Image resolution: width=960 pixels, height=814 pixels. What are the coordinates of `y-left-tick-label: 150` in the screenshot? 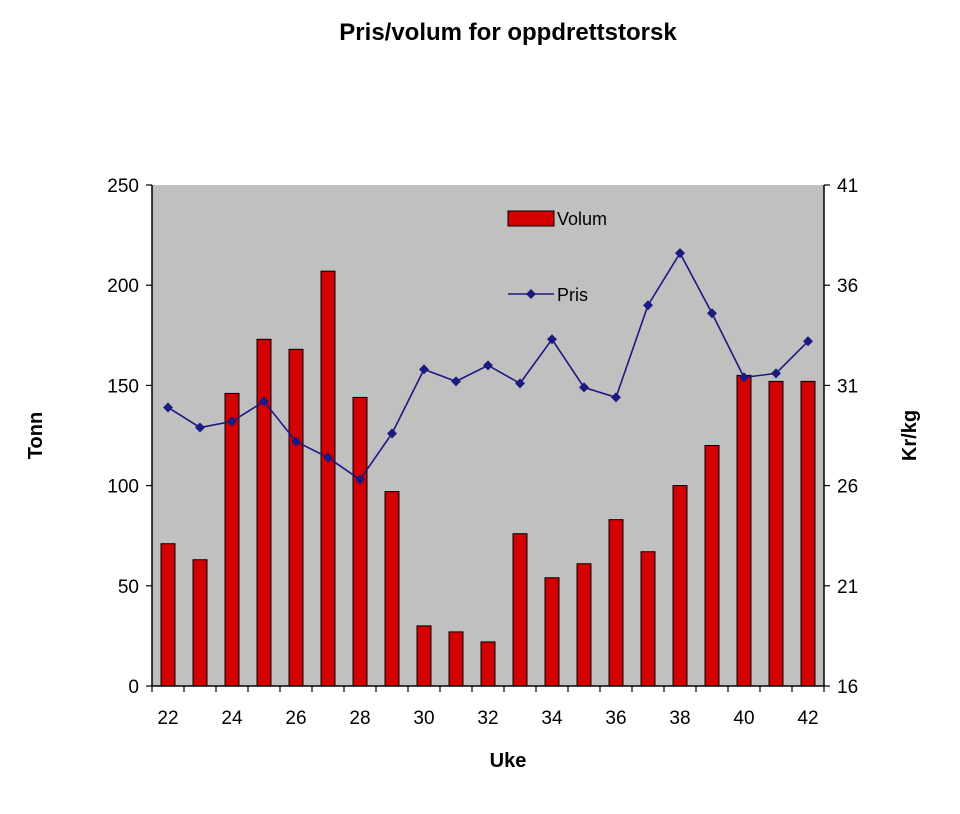 It's located at (123, 386).